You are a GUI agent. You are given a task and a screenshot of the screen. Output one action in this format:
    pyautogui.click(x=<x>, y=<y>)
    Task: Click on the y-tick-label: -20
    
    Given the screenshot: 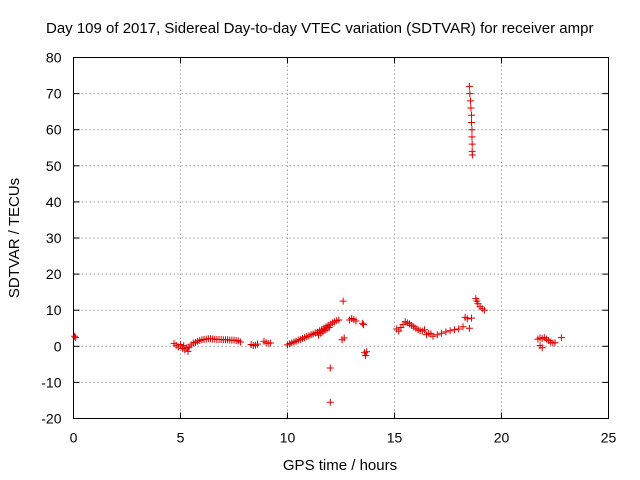 What is the action you would take?
    pyautogui.click(x=51, y=419)
    